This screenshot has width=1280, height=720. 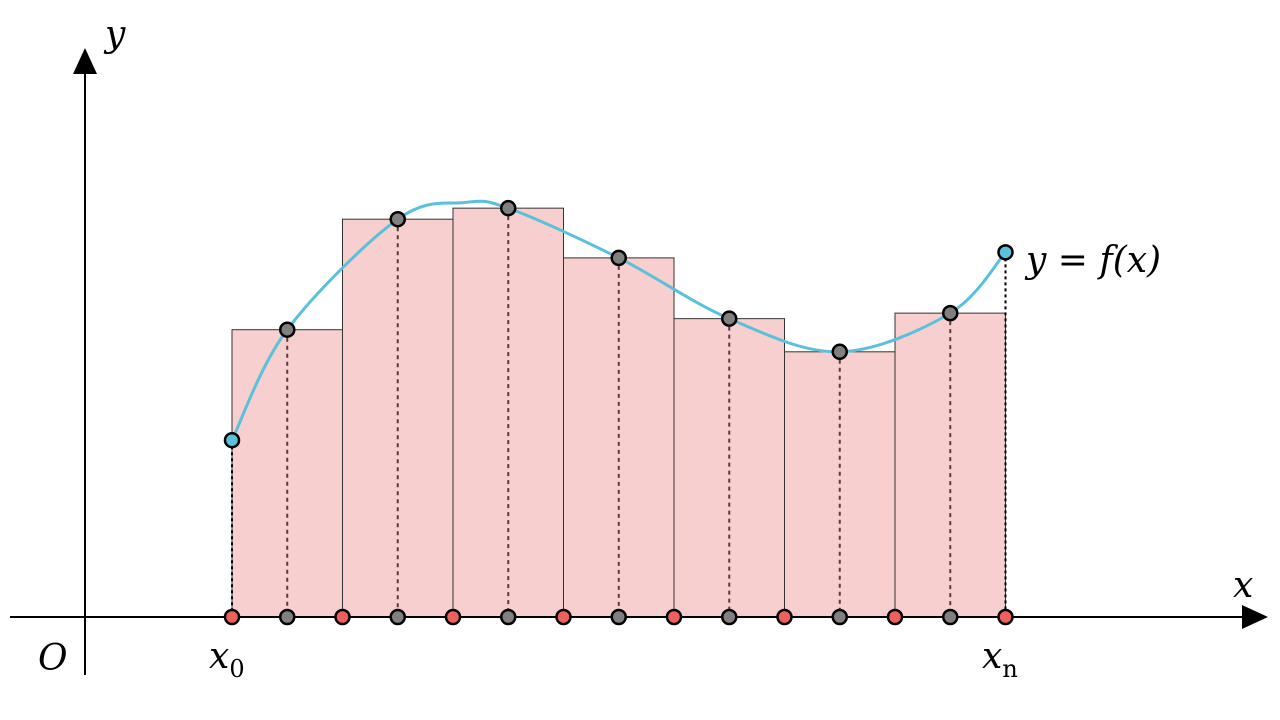 What do you see at coordinates (1092, 260) in the screenshot?
I see `curve-label: y = f(x)` at bounding box center [1092, 260].